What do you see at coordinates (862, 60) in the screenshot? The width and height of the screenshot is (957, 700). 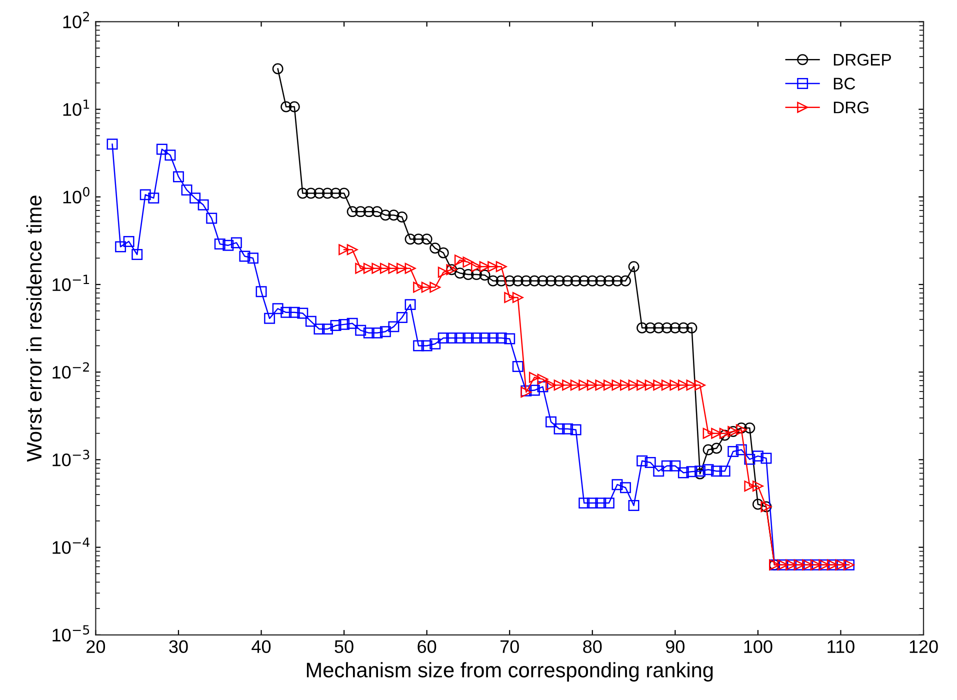 I see `legend-label: DRGEP` at bounding box center [862, 60].